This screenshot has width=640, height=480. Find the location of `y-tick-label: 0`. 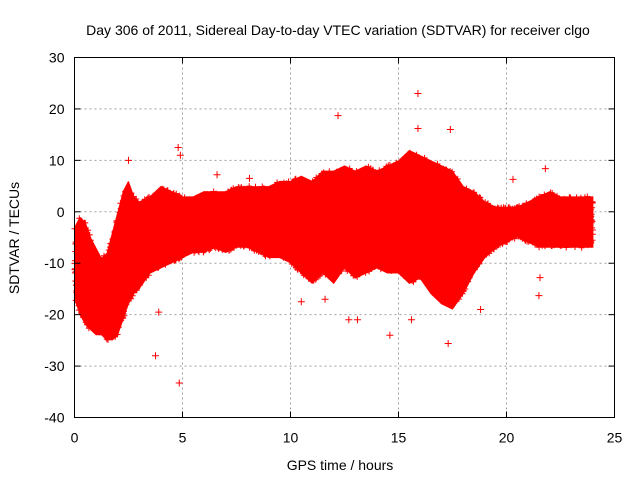

y-tick-label: 0 is located at coordinates (61, 212).